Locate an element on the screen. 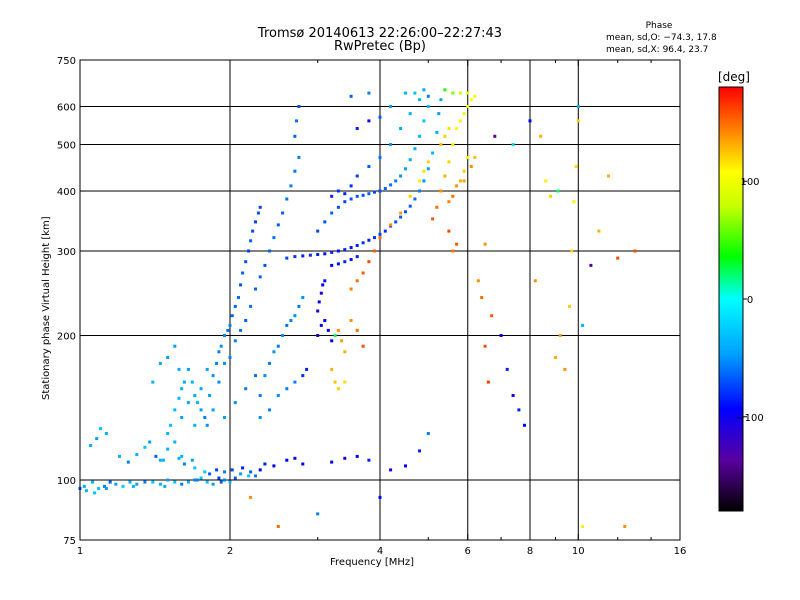  x-tick-label: 1 is located at coordinates (80, 551).